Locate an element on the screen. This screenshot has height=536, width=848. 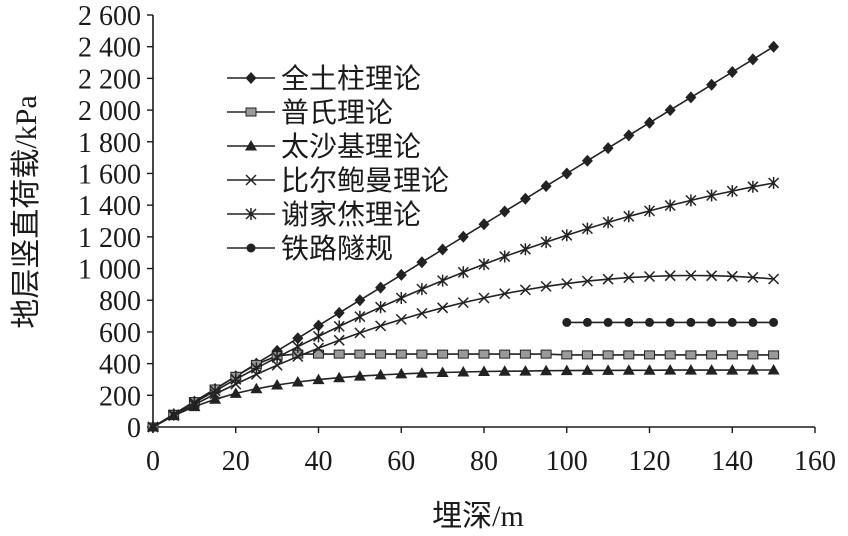
x-tick-label: 160 is located at coordinates (815, 461).